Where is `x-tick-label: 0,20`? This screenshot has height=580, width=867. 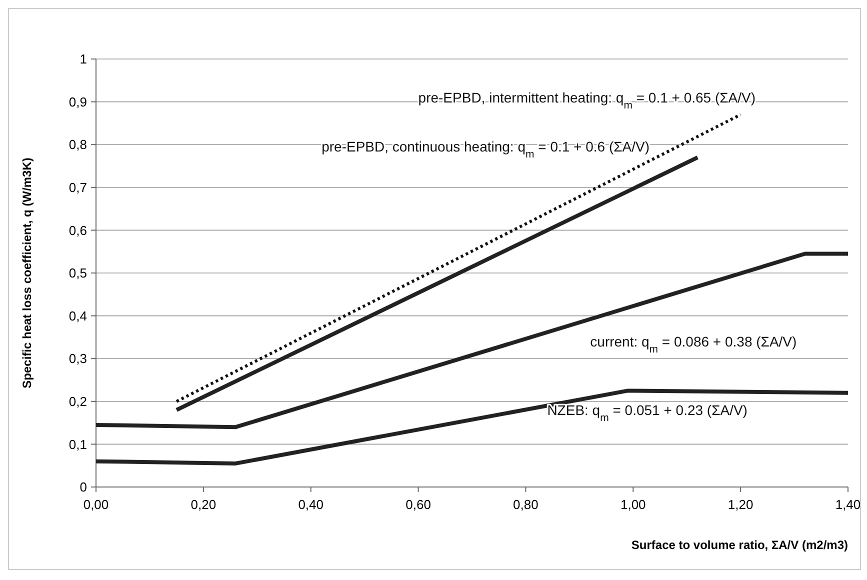
x-tick-label: 0,20 is located at coordinates (203, 504).